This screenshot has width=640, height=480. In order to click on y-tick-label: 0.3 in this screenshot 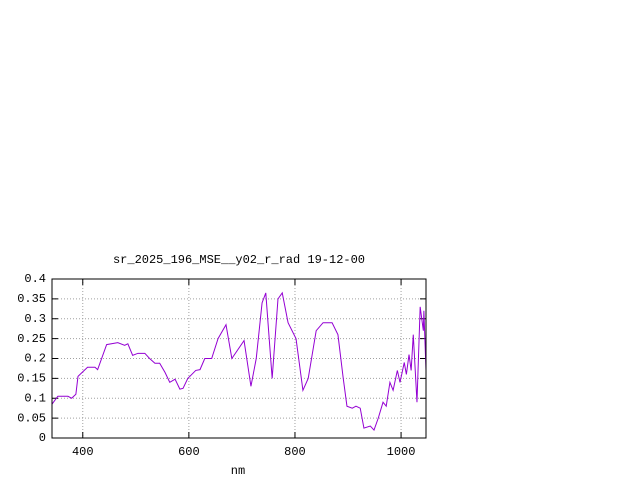, I will do `click(35, 319)`.